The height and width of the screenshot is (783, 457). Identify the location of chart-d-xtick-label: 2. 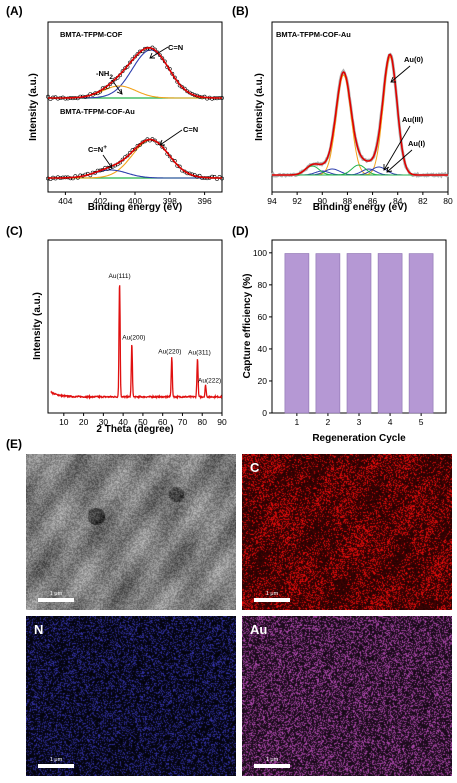
(328, 422).